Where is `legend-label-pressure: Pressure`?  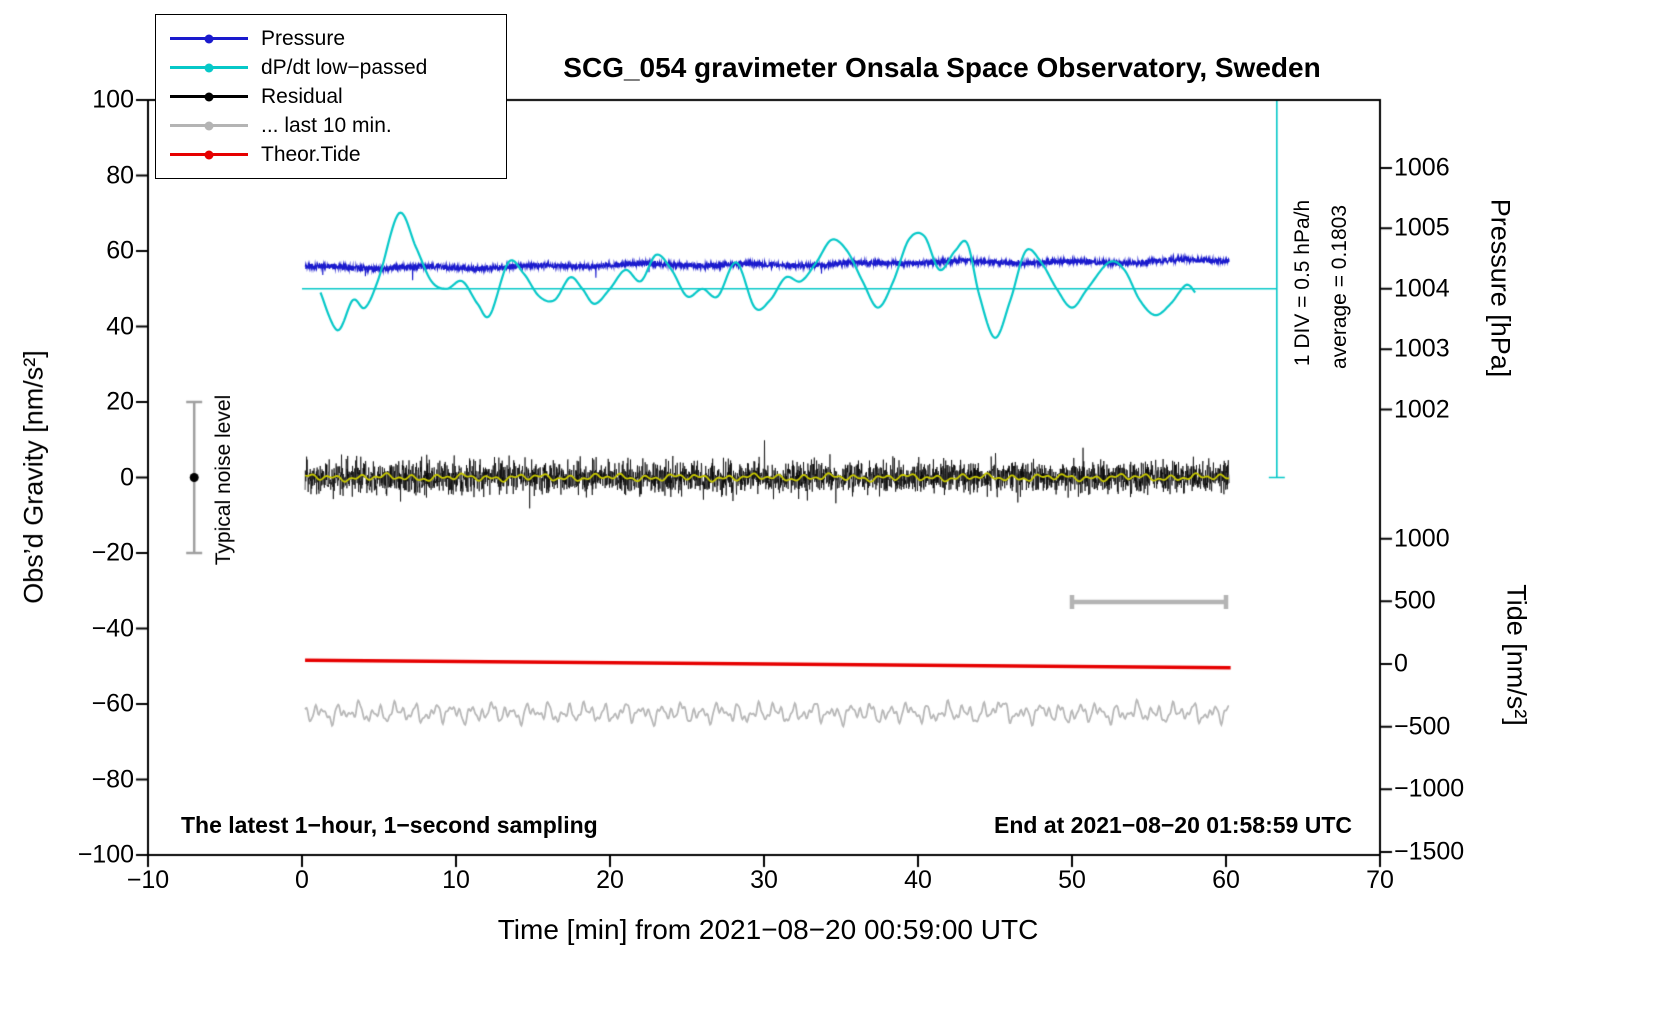 legend-label-pressure: Pressure is located at coordinates (303, 38).